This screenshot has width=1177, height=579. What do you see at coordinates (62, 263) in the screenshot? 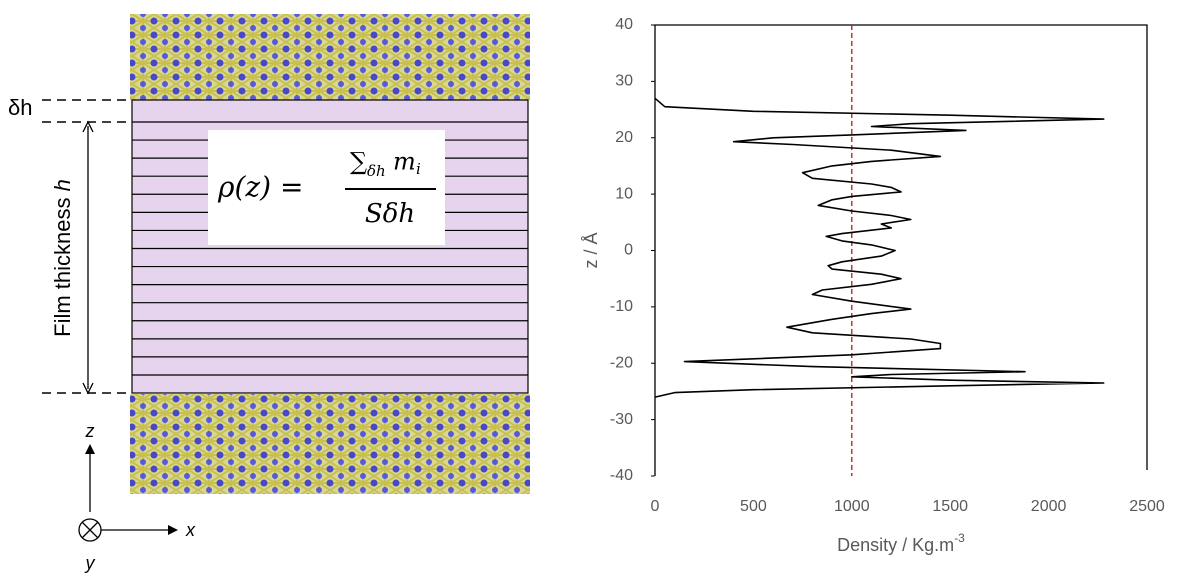
I see `thickness-text: Film thickness` at bounding box center [62, 263].